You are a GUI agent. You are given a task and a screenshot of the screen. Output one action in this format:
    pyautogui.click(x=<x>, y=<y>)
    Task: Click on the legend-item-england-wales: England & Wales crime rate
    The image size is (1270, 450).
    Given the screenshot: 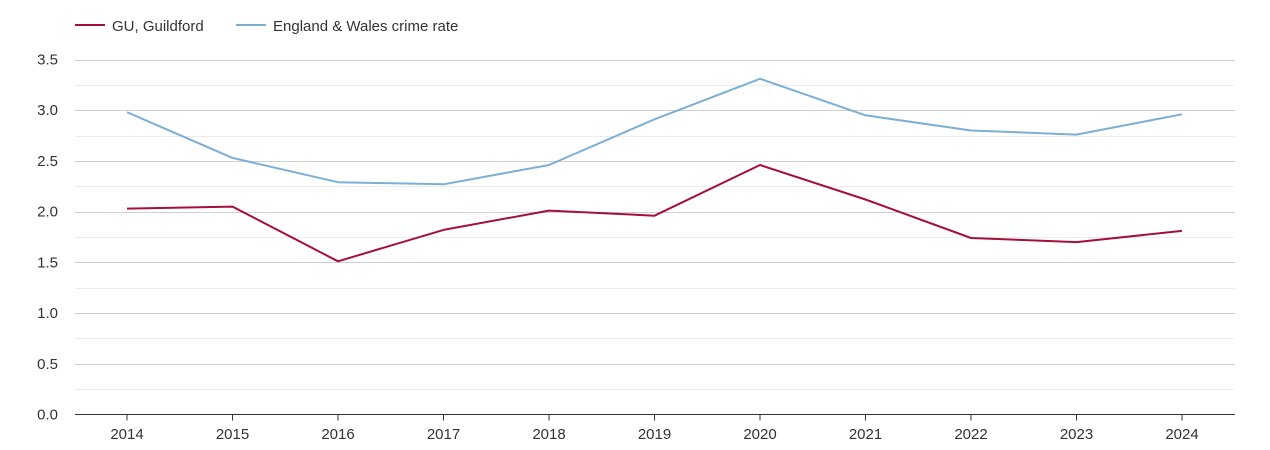 What is the action you would take?
    pyautogui.click(x=347, y=26)
    